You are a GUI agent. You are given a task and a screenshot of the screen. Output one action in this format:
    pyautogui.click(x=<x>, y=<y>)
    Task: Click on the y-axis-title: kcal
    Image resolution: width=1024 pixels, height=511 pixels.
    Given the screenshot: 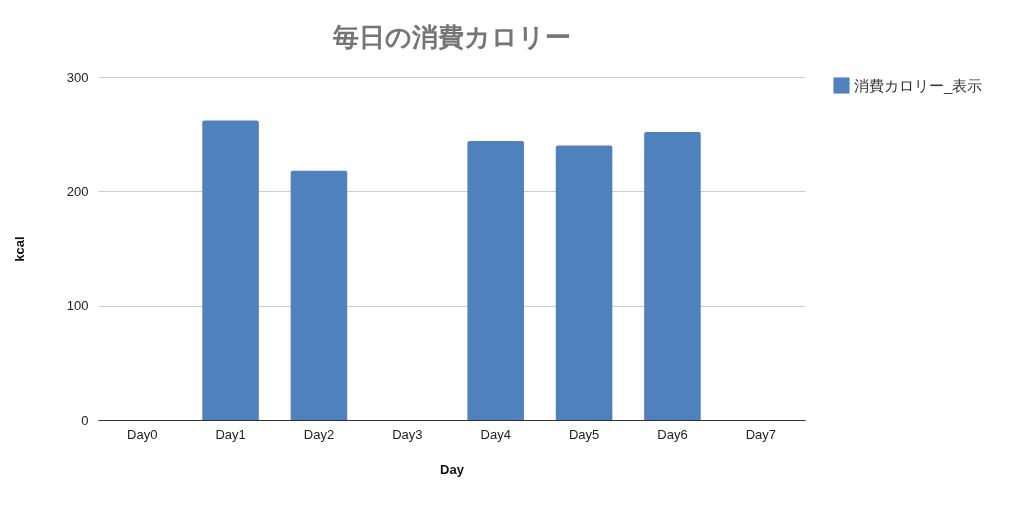 What is the action you would take?
    pyautogui.click(x=19, y=249)
    